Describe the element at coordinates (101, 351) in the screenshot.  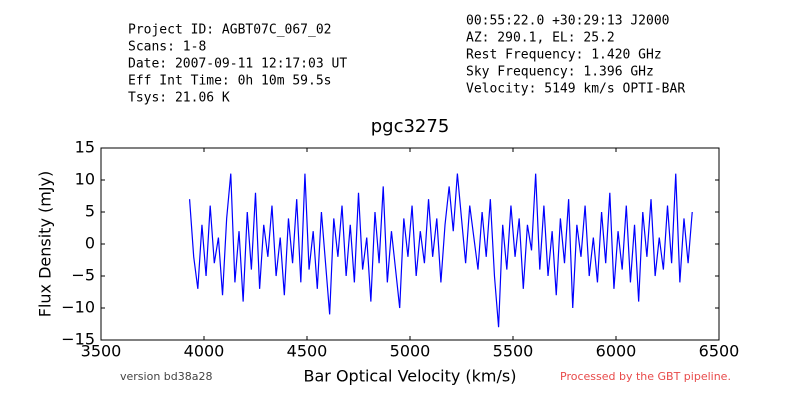
I see `x-tick-label: 3500` at that location.